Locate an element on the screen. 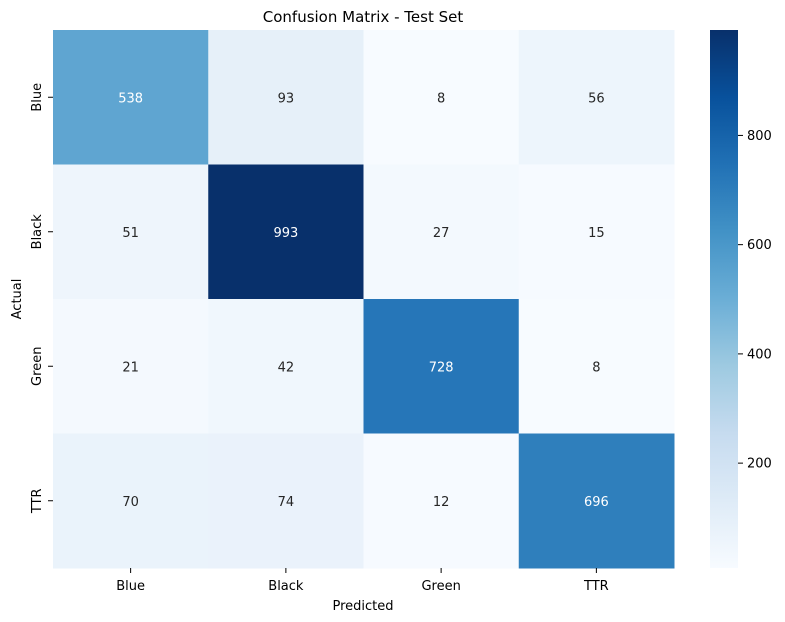  cell-value-label: 696 is located at coordinates (596, 502).